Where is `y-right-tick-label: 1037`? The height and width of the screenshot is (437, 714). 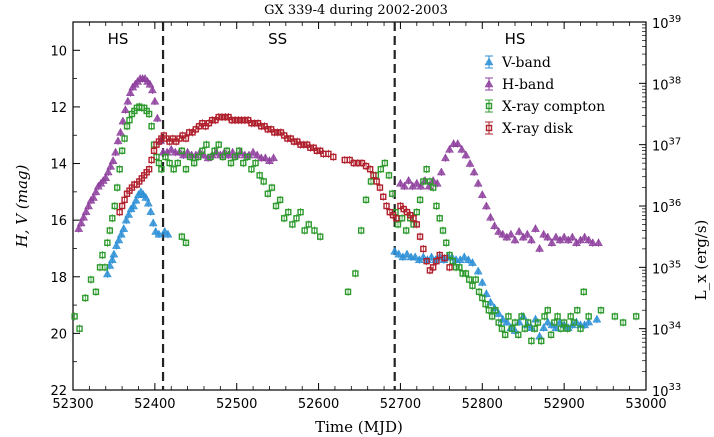
y-right-tick-label: 1037 is located at coordinates (666, 146).